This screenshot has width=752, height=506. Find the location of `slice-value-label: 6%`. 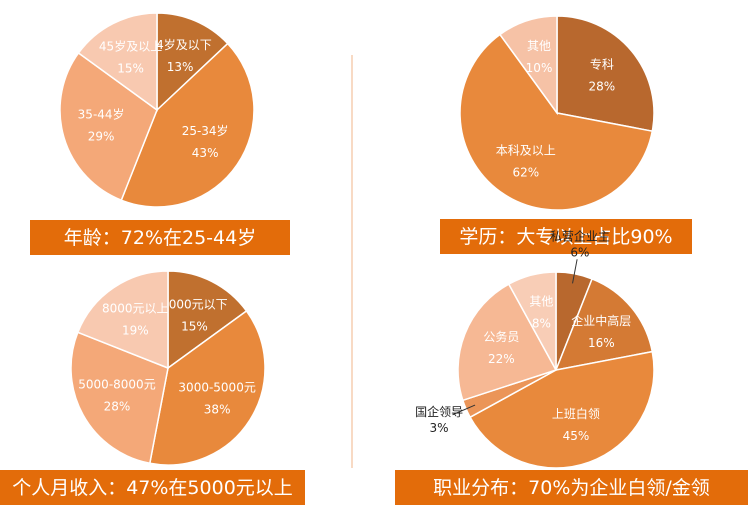

slice-value-label: 6% is located at coordinates (579, 252).